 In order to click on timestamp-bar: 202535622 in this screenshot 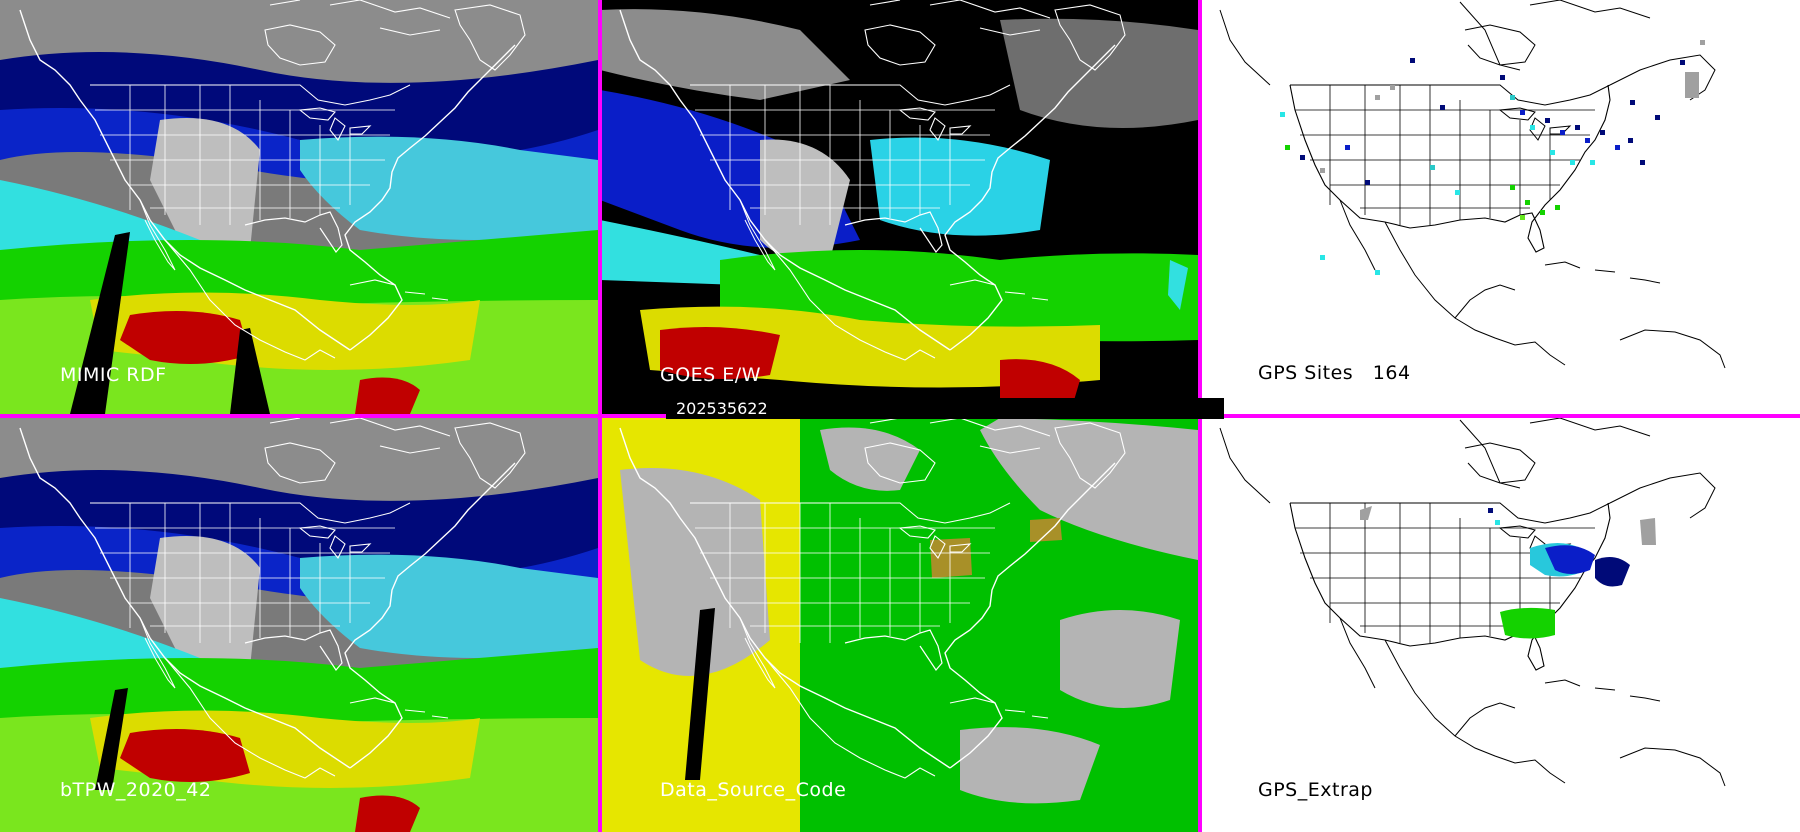, I will do `click(945, 408)`.